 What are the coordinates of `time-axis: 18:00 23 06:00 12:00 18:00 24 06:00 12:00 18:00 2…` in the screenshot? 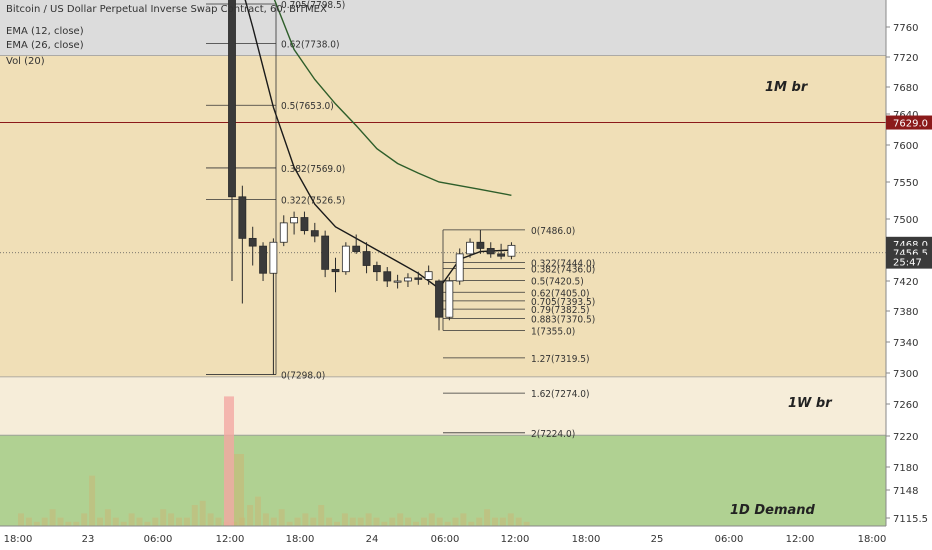 It's located at (466, 537).